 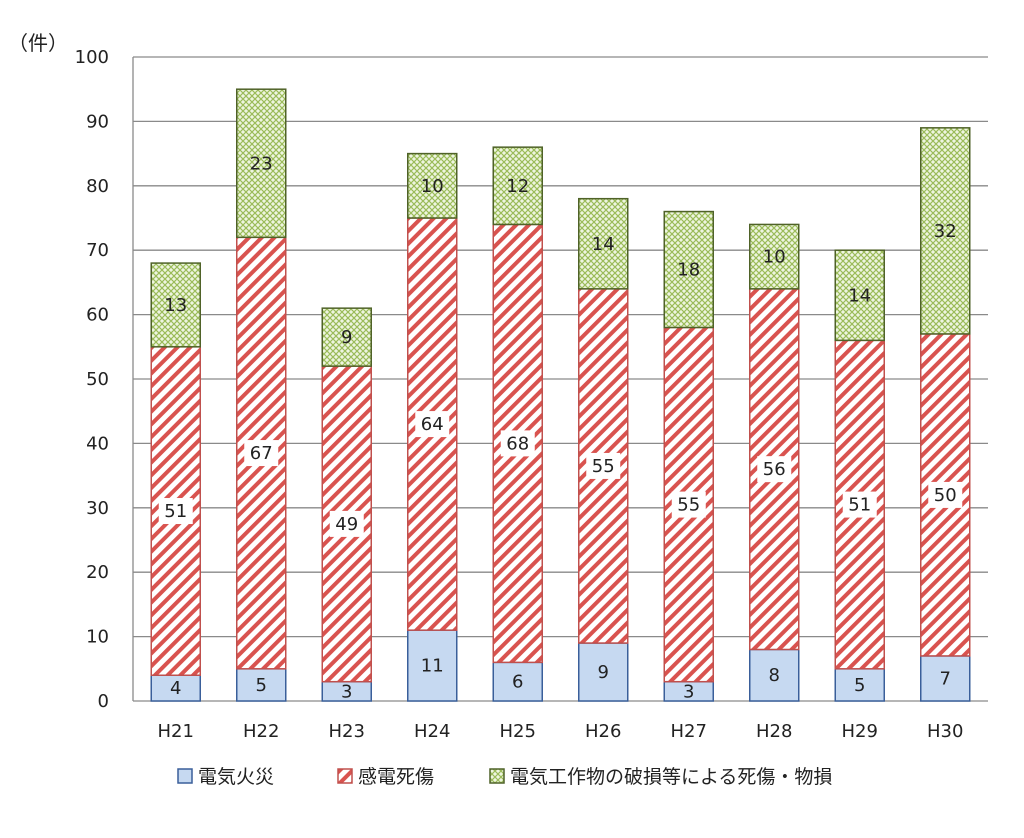 What do you see at coordinates (97, 443) in the screenshot?
I see `y-tick-label: 40` at bounding box center [97, 443].